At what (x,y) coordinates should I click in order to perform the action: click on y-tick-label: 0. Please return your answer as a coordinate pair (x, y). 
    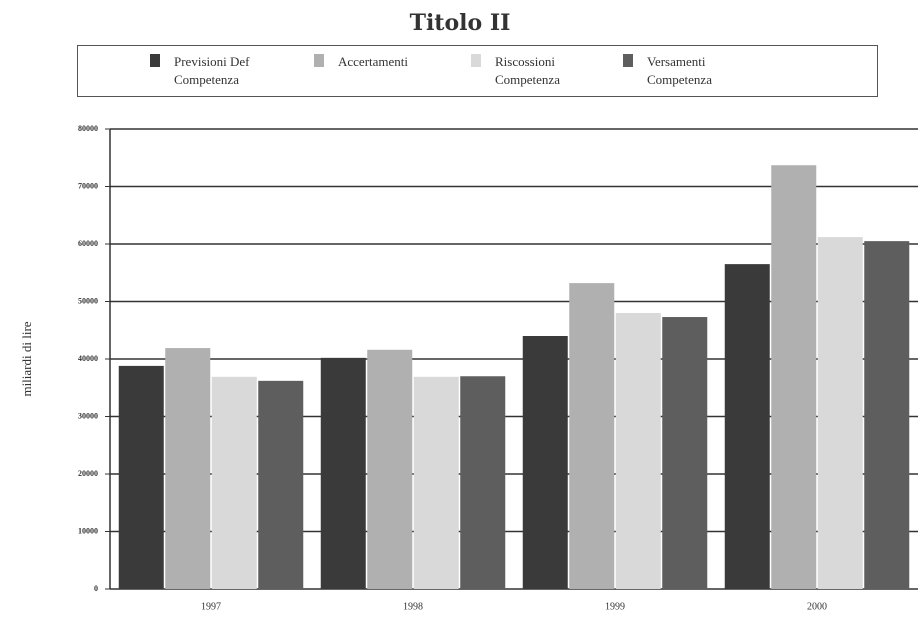
    Looking at the image, I should click on (96, 588).